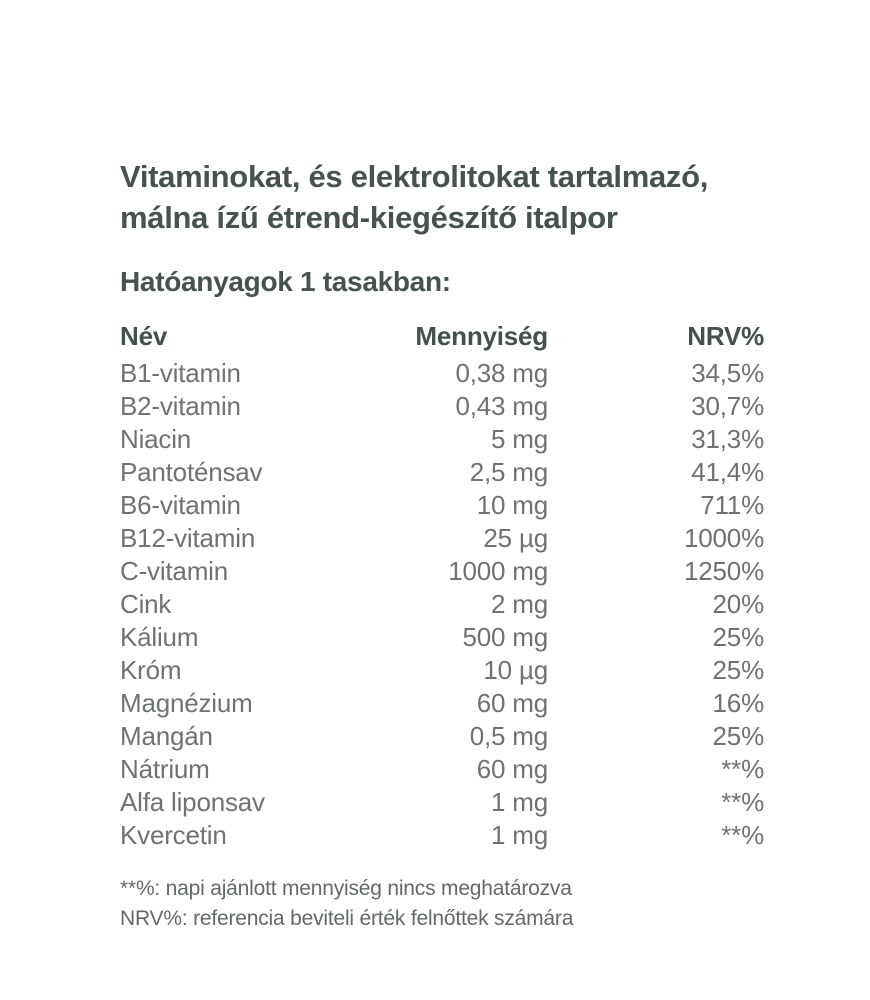  Describe the element at coordinates (727, 373) in the screenshot. I see `cell-nrv: 34,5%` at that location.